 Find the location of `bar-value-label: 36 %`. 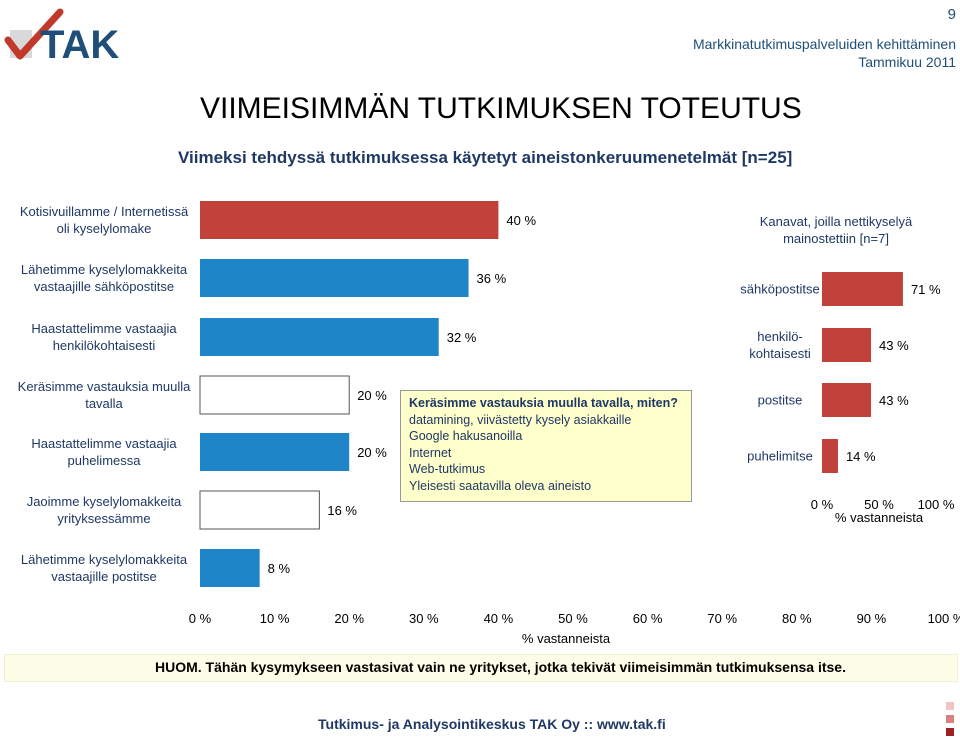

bar-value-label: 36 % is located at coordinates (492, 278).